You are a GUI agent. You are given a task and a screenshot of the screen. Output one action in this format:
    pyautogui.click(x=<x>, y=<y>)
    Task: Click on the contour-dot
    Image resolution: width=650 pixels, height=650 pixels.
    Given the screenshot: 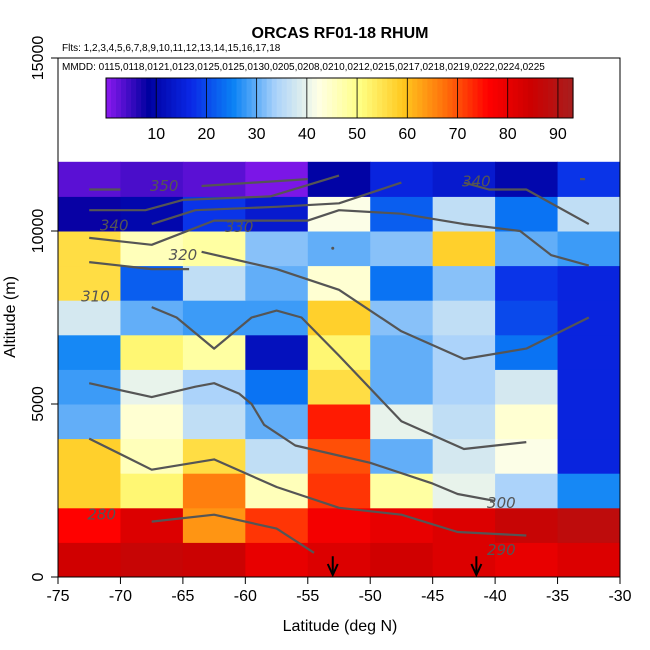 What is the action you would take?
    pyautogui.click(x=333, y=248)
    